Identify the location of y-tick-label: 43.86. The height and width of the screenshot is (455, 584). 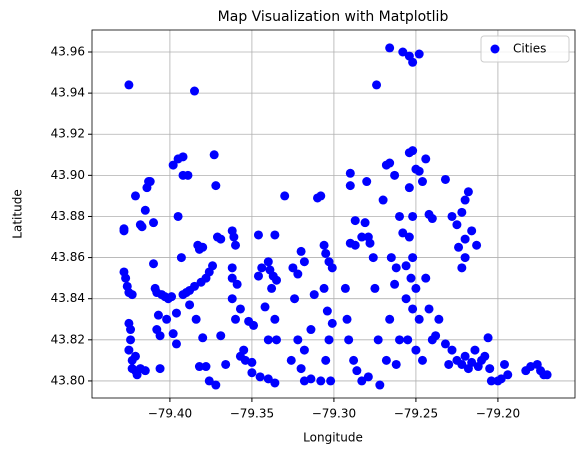
(68, 257).